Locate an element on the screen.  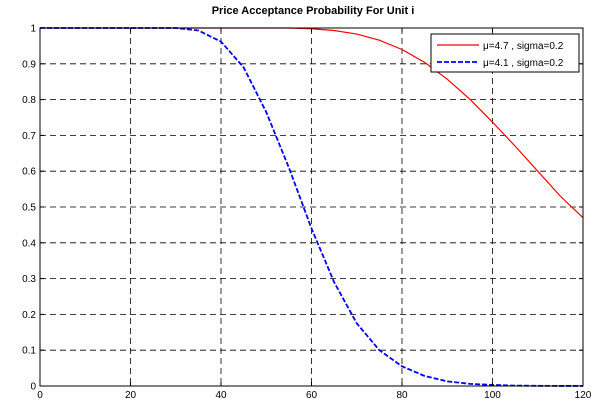
y-tick-label: 0.2 is located at coordinates (29, 315).